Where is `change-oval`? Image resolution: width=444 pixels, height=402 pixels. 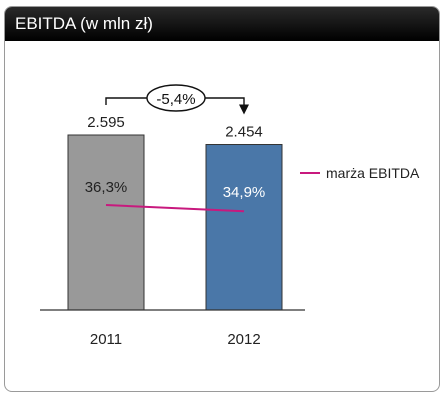 change-oval is located at coordinates (176, 98).